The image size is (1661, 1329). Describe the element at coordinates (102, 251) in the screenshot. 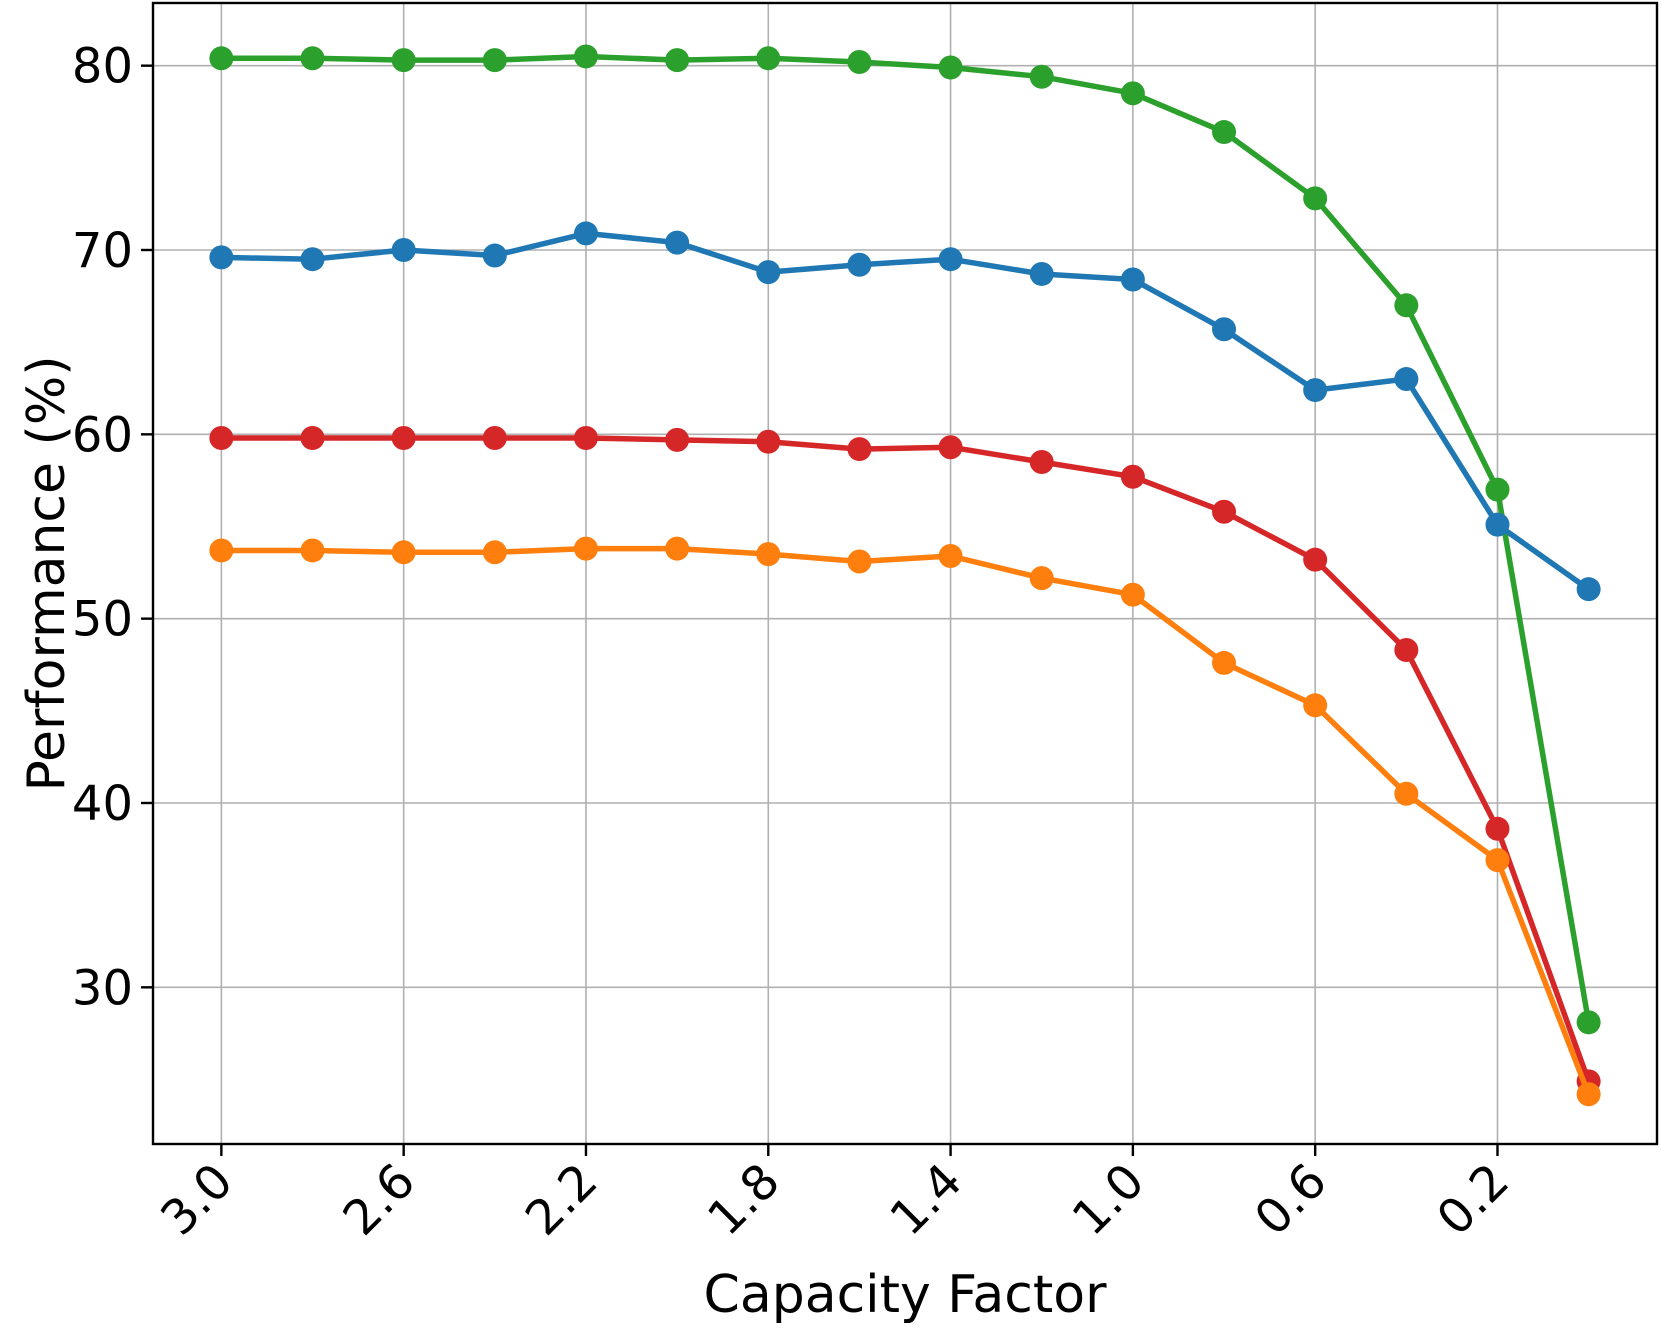

I see `y-tick-label: 70` at that location.